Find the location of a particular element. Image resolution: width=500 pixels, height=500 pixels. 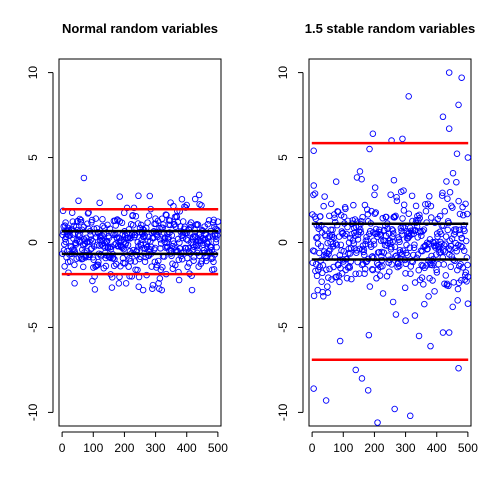

x-tick-label: 400 is located at coordinates (187, 448).